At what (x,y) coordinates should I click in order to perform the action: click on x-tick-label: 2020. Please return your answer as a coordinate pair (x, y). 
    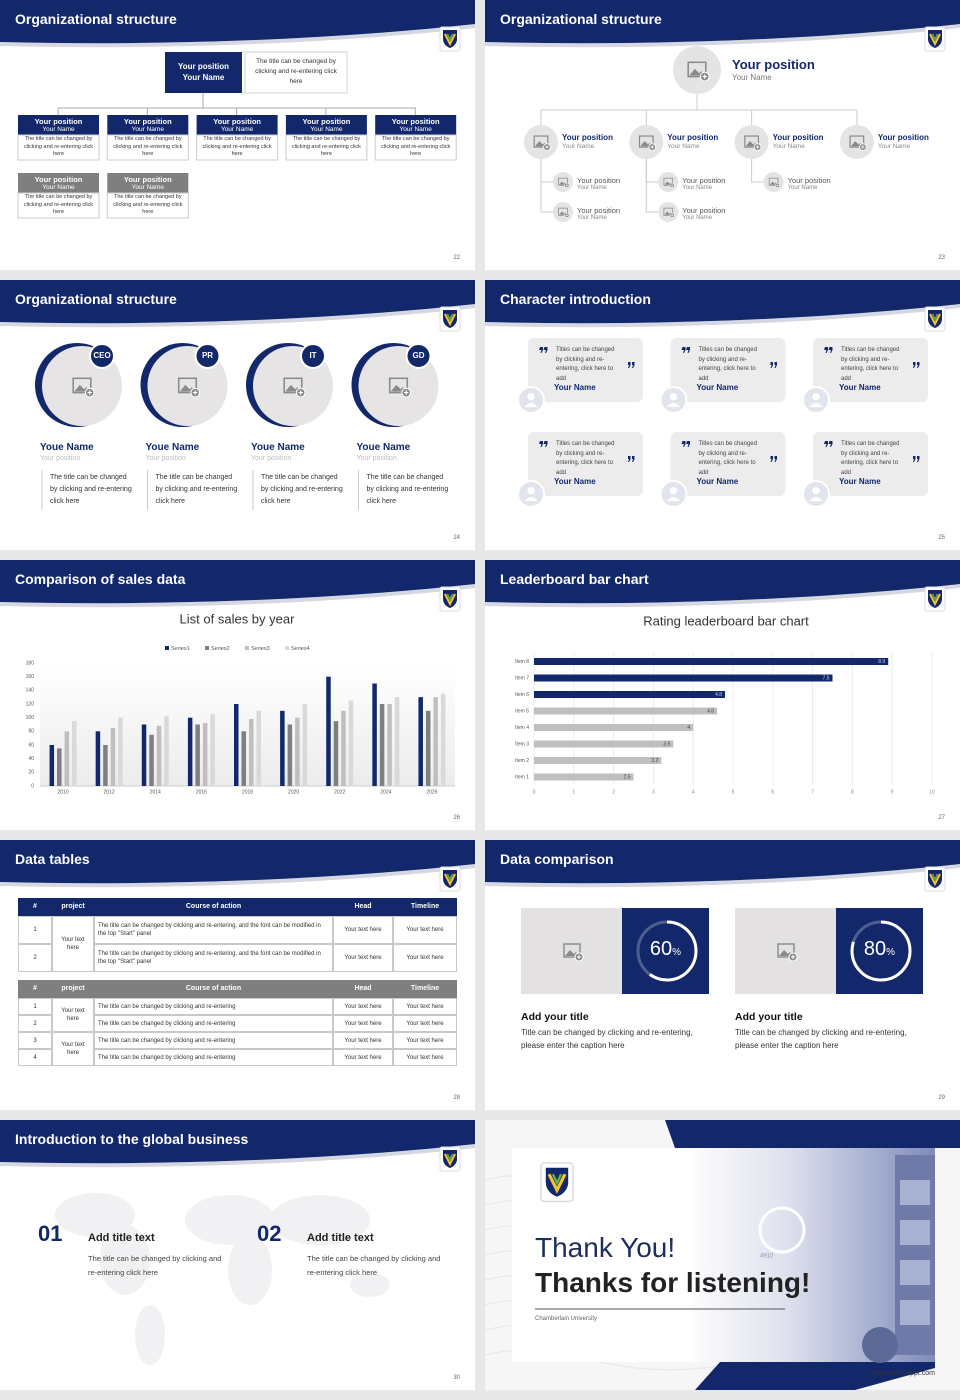
    Looking at the image, I should click on (293, 792).